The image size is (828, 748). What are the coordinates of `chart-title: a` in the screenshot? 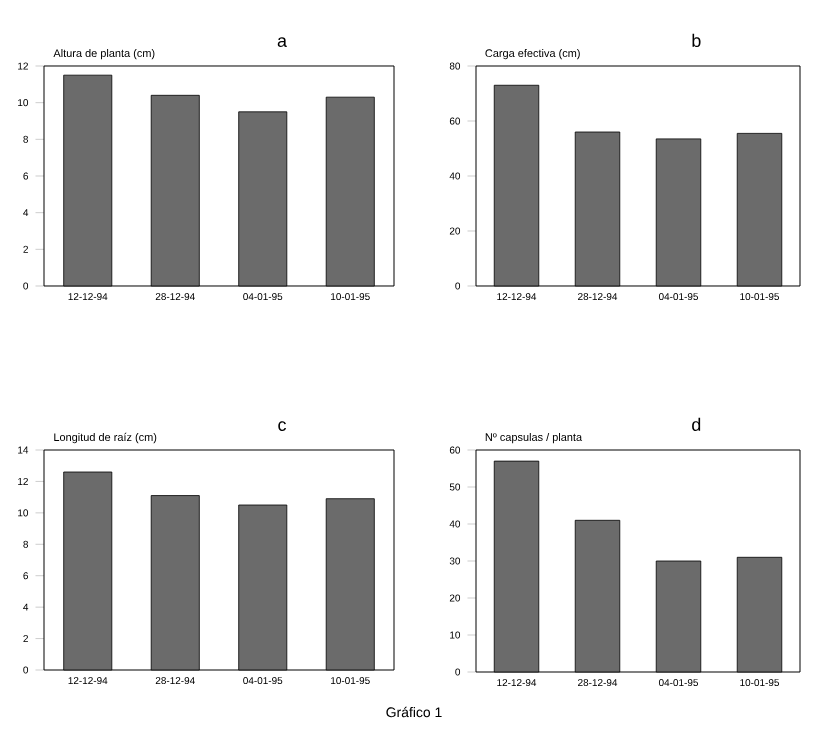 It's located at (282, 42).